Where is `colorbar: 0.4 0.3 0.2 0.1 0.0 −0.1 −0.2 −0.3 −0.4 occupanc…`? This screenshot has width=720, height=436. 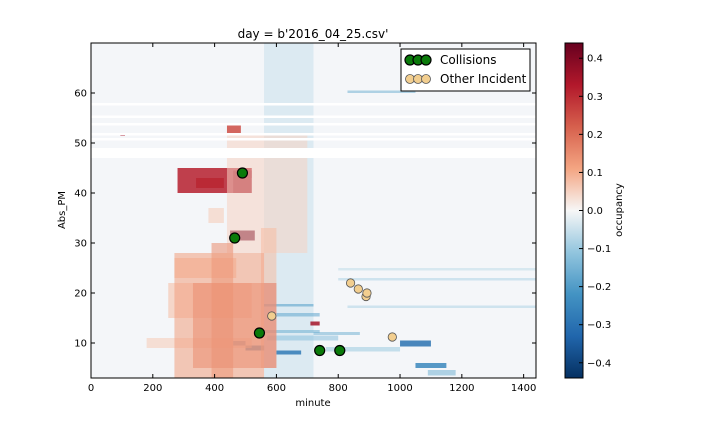
colorbar: 0.4 0.3 0.2 0.1 0.0 −0.1 −0.2 −0.3 −0.4 occupanc… is located at coordinates (594, 210).